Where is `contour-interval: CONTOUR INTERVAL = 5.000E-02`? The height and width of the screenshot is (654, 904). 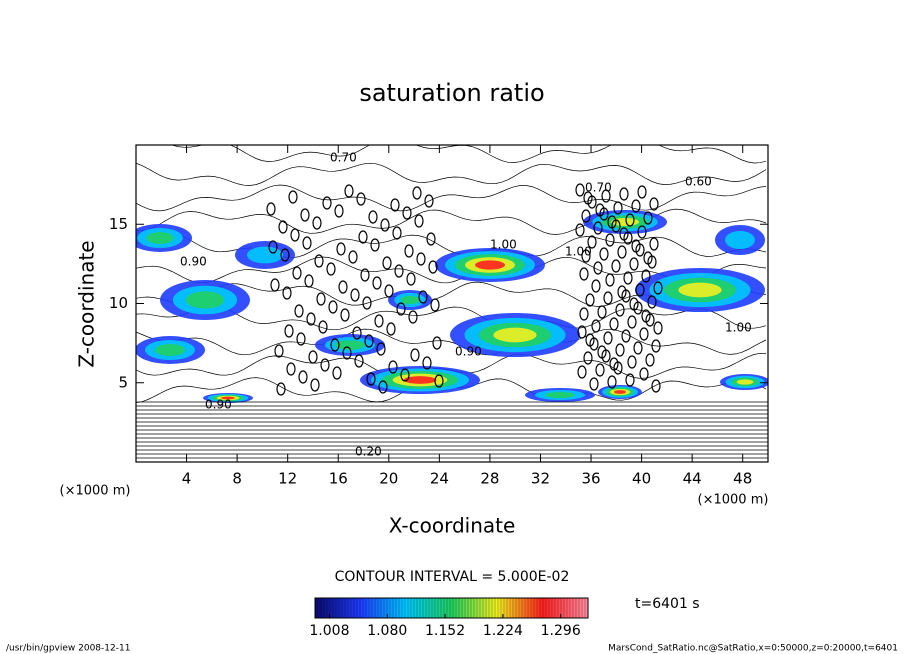 contour-interval: CONTOUR INTERVAL = 5.000E-02 is located at coordinates (452, 577).